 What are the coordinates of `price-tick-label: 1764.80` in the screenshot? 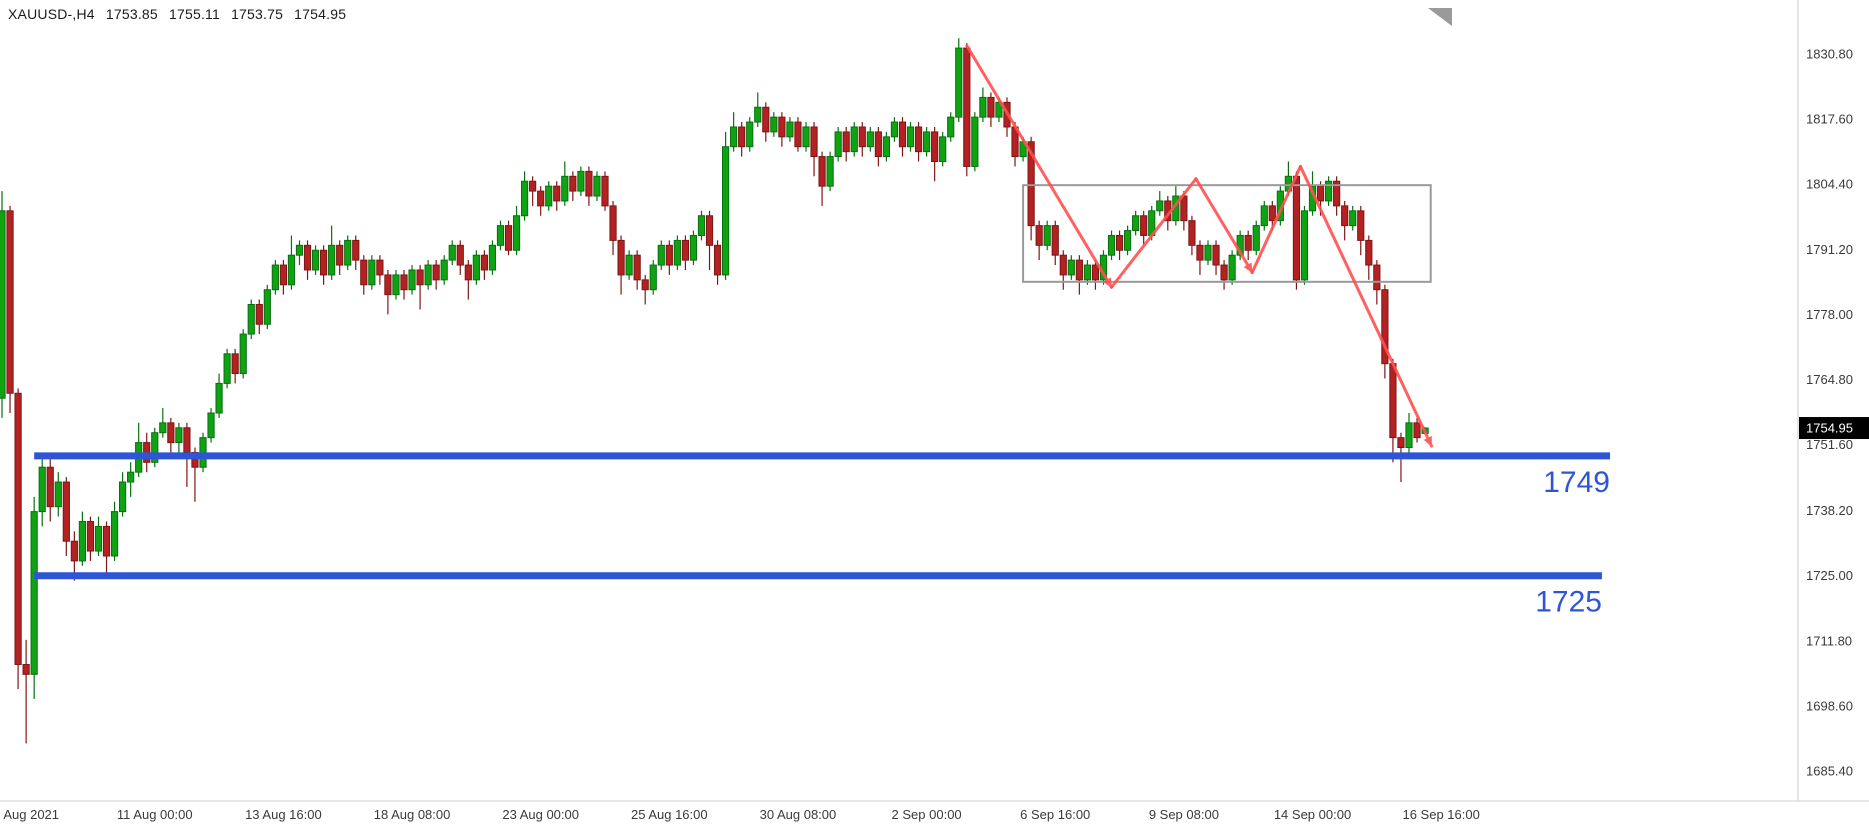 It's located at (1829, 379).